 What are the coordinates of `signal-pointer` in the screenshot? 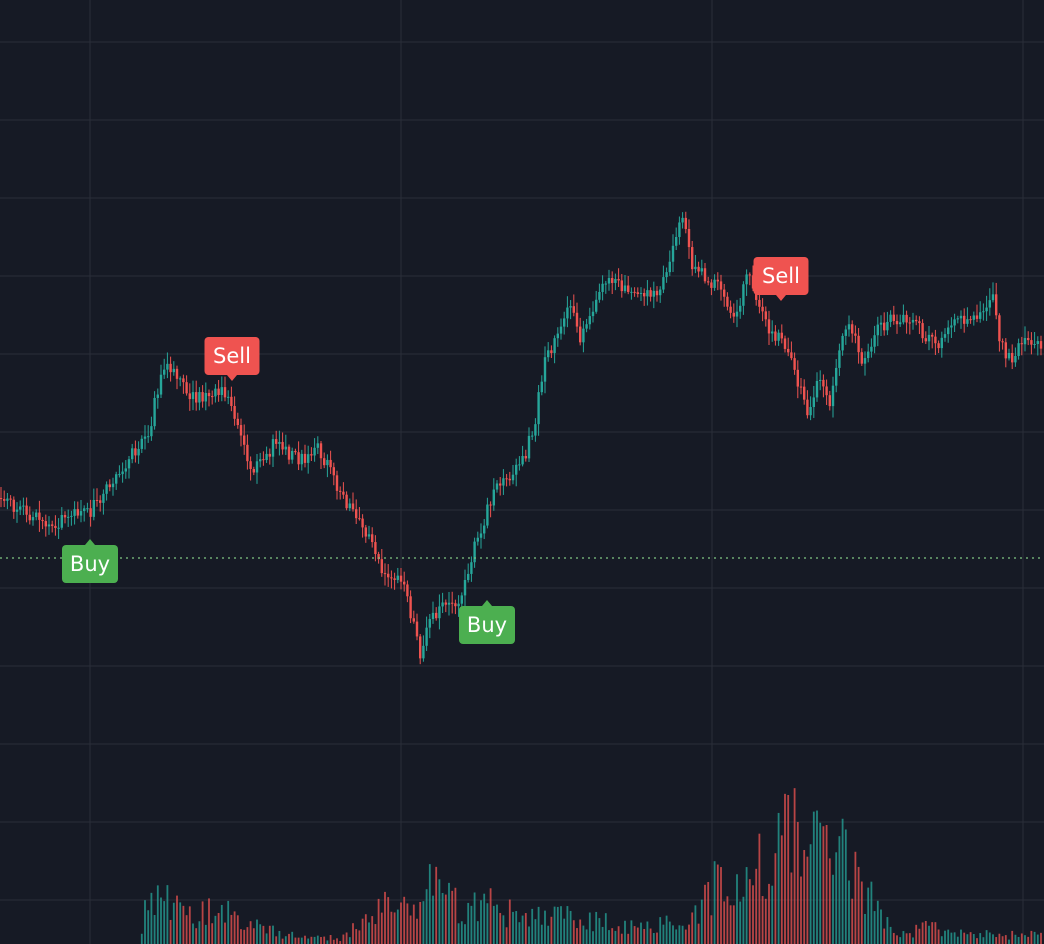 It's located at (90, 542).